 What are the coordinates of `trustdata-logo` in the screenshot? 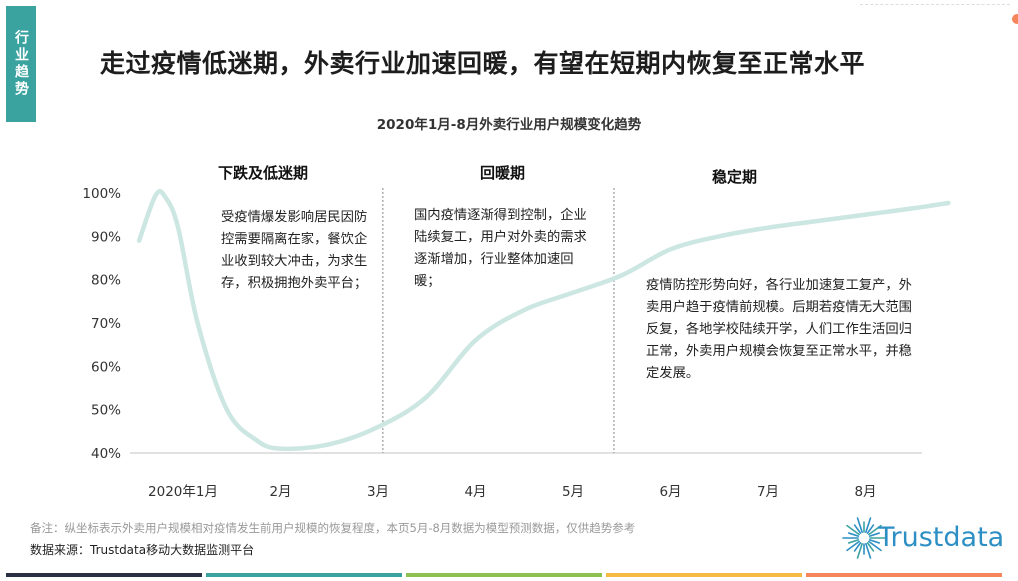 It's located at (864, 538).